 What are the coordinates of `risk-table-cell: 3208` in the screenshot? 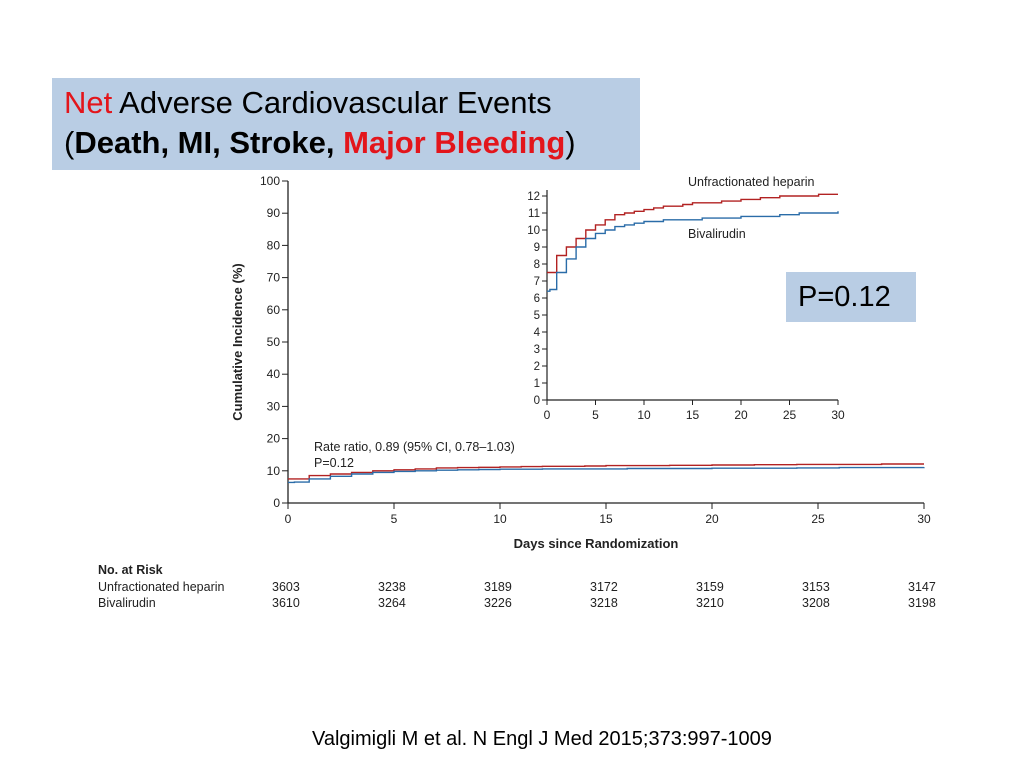 It's located at (816, 603).